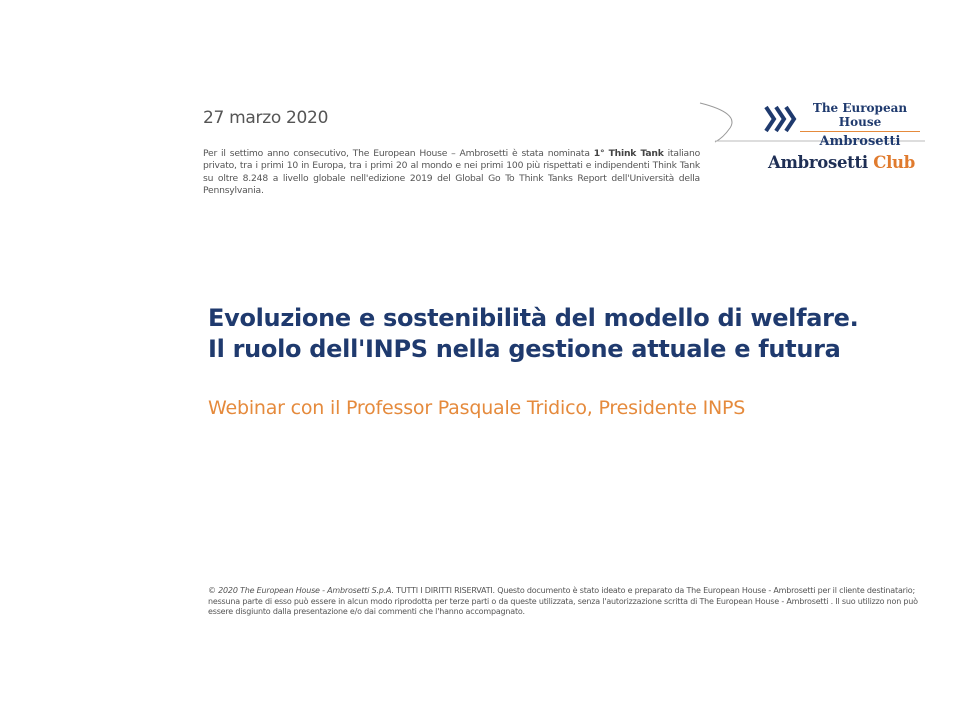  I want to click on header-rule, so click(562, 122).